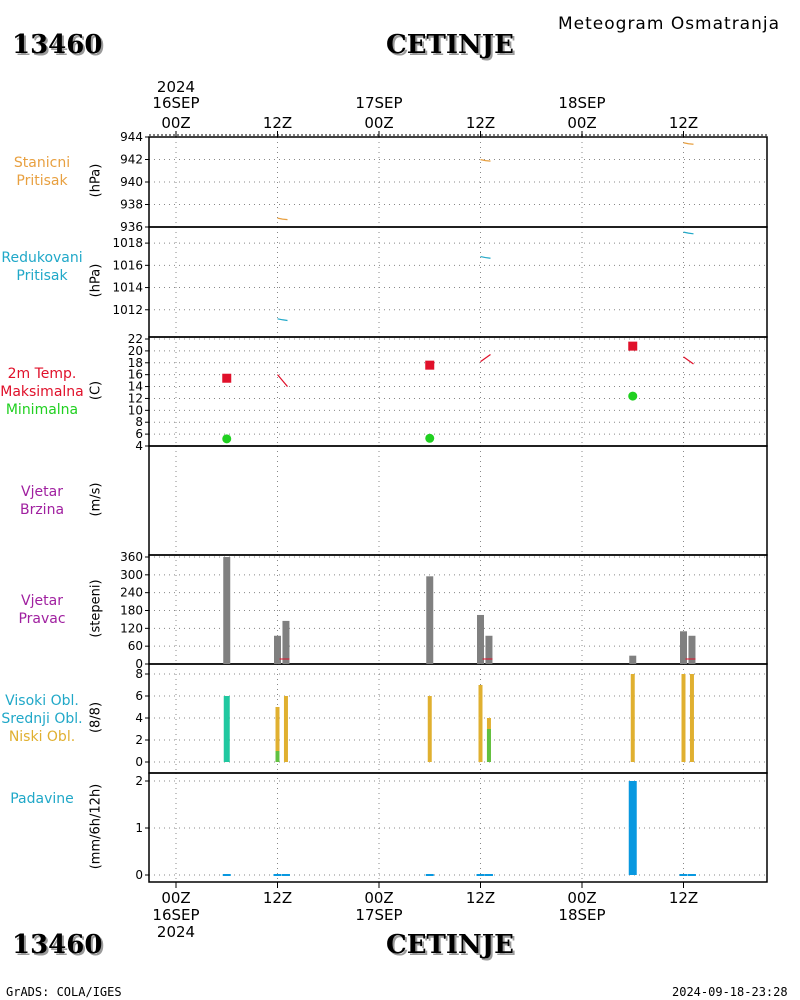  What do you see at coordinates (488, 745) in the screenshot?
I see `mid-cloud-bar` at bounding box center [488, 745].